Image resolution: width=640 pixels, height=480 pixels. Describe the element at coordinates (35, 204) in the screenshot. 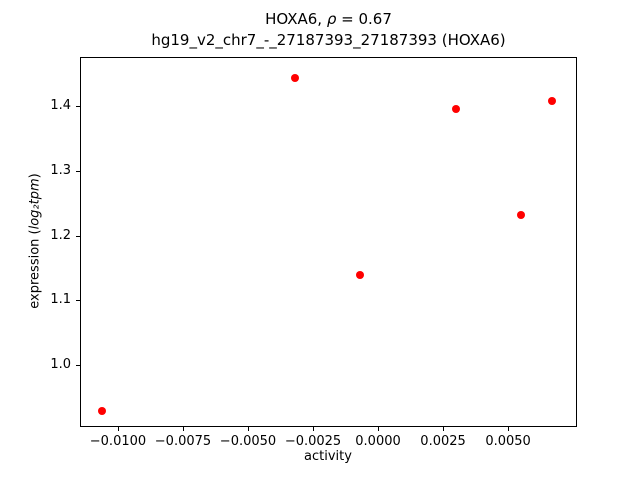

I see `y-axis-label-math: log₂tpm` at that location.